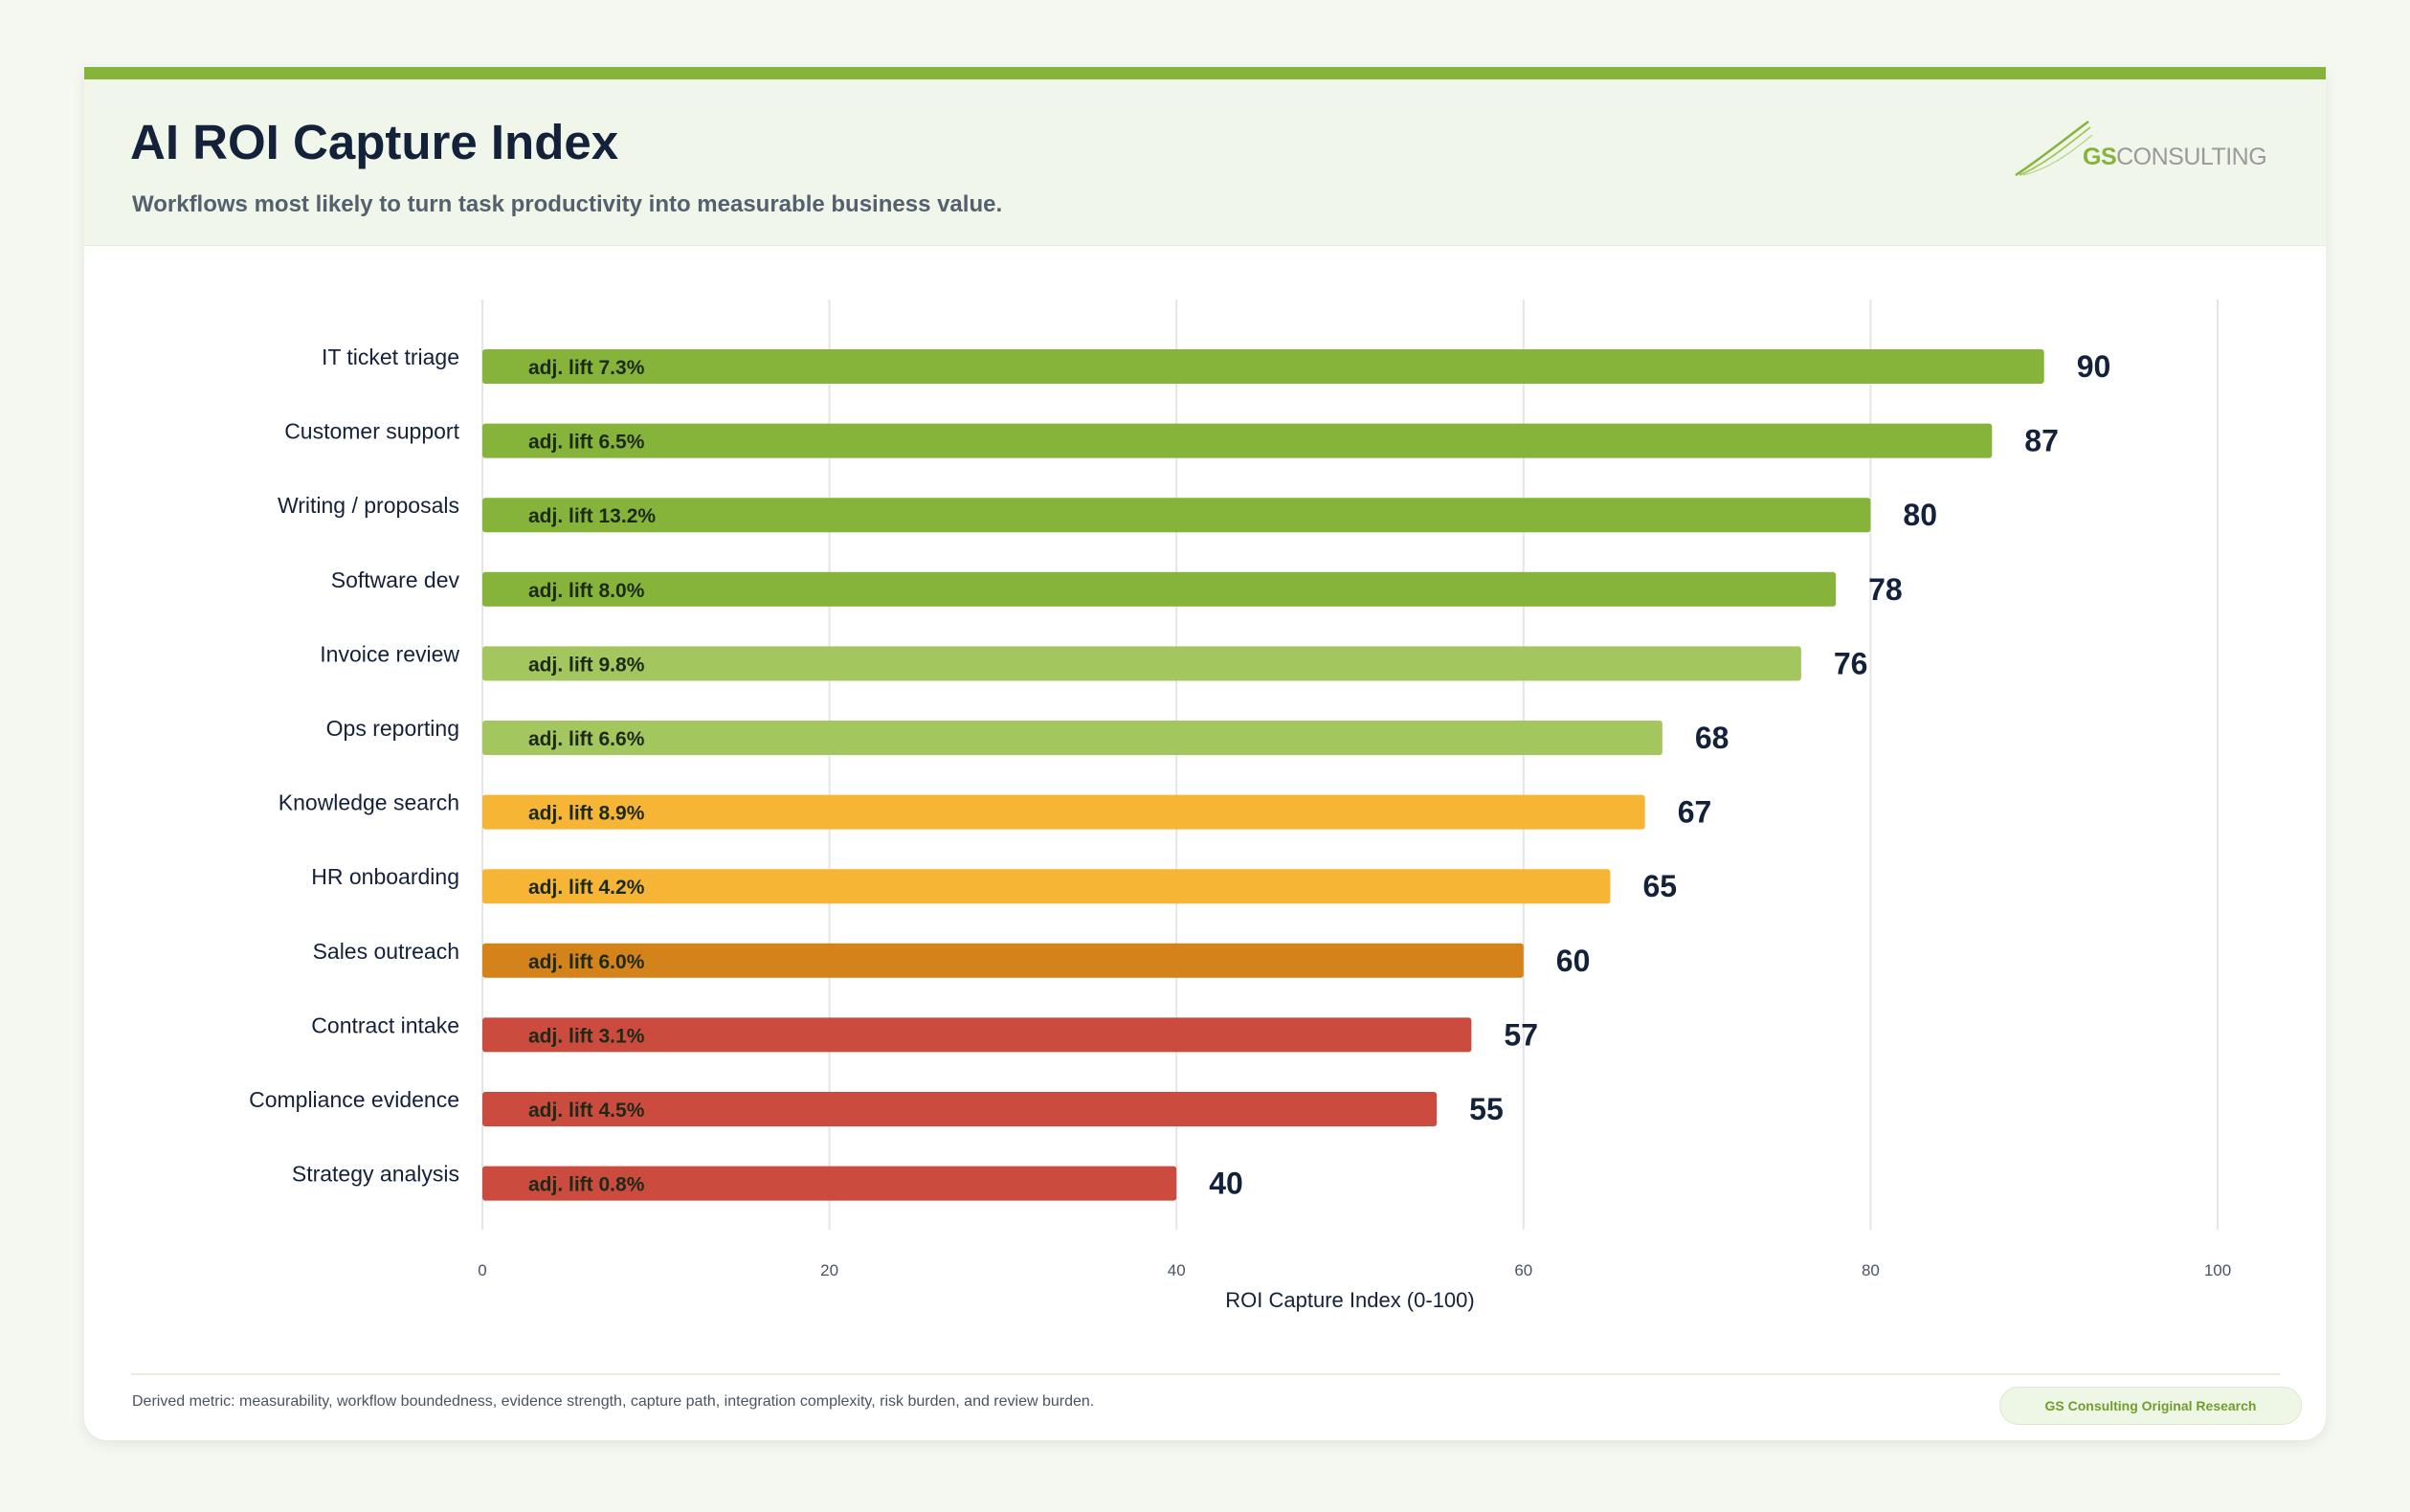 The height and width of the screenshot is (1512, 2410). What do you see at coordinates (586, 591) in the screenshot?
I see `bar-lift-label: adj. lift 8.0%` at bounding box center [586, 591].